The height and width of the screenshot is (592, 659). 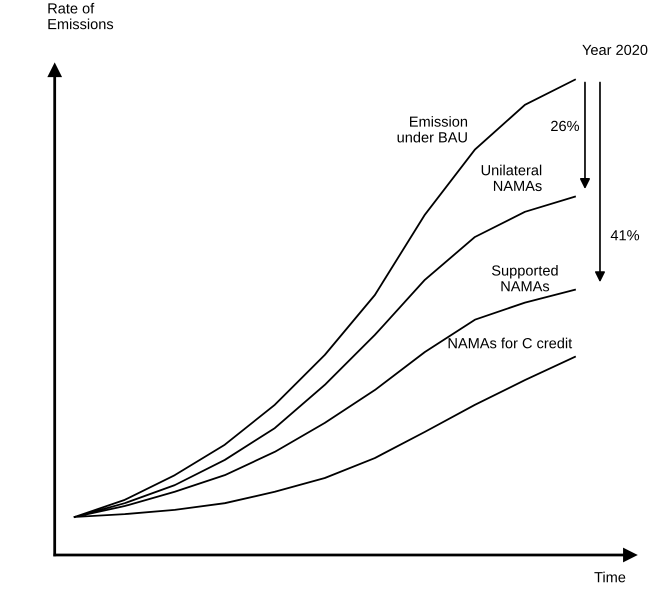 What do you see at coordinates (512, 178) in the screenshot?
I see `series-label: Unilateral NAMAs` at bounding box center [512, 178].